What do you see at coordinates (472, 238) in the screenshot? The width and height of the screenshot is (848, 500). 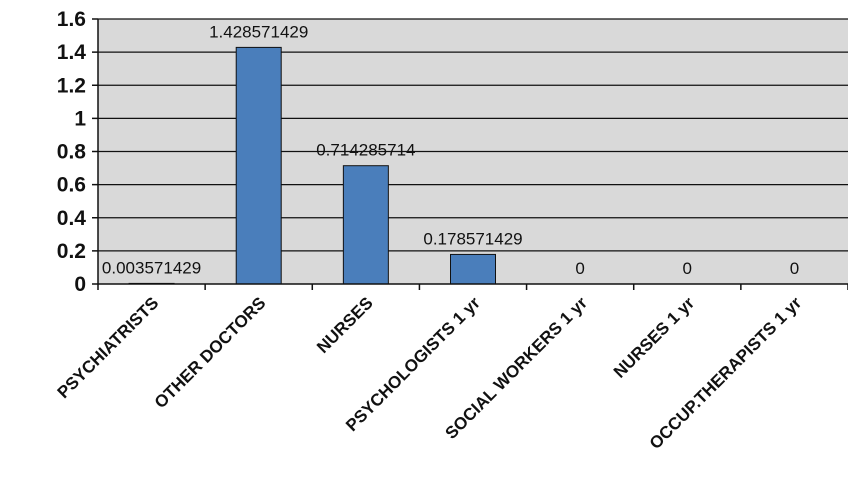 I see `data-label: 0.178571429` at bounding box center [472, 238].